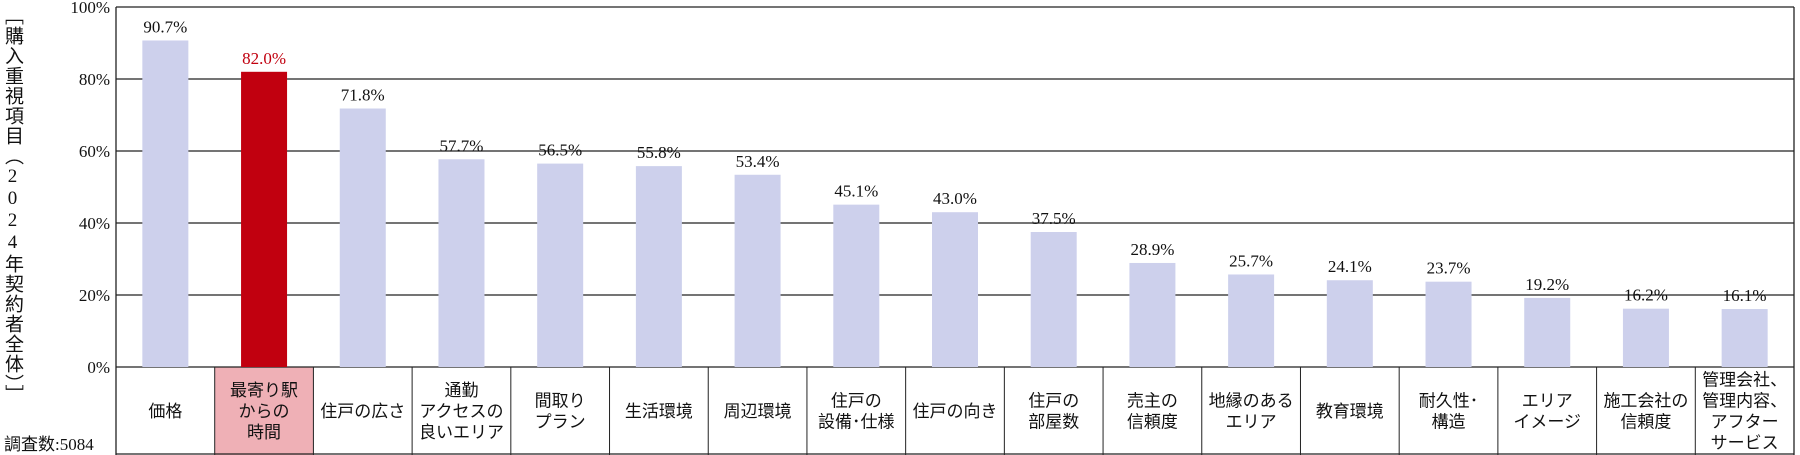 This screenshot has height=455, width=1800. Describe the element at coordinates (955, 198) in the screenshot. I see `data-label: 43.0%` at that location.